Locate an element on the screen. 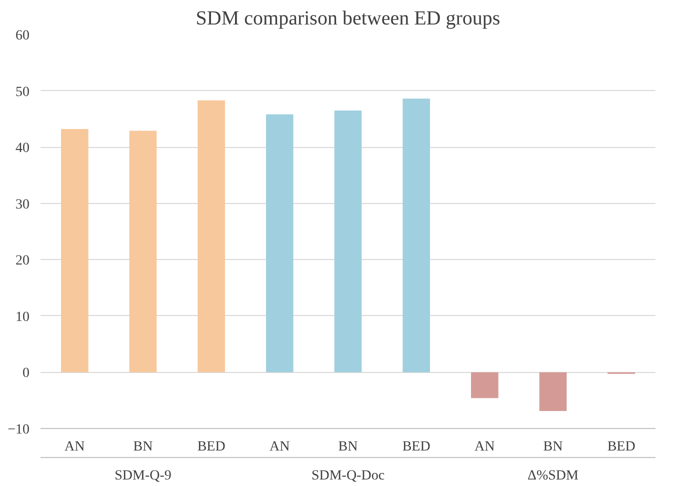  y-tick-label: 30 is located at coordinates (23, 204).